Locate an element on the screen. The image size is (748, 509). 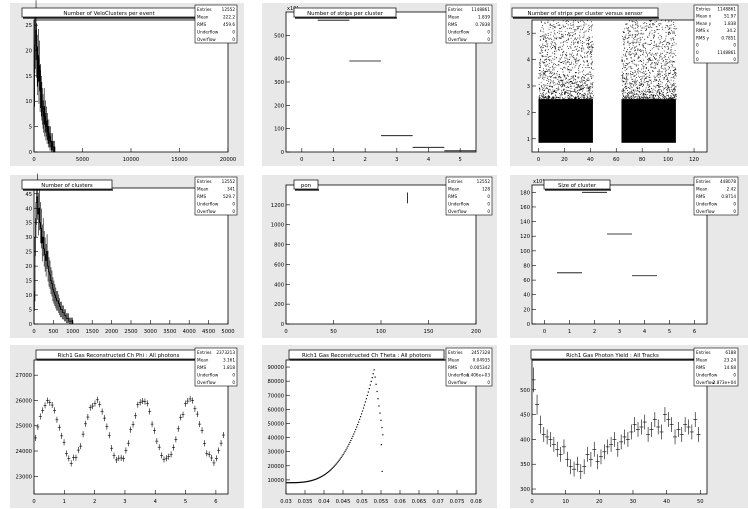
y-tick-label: 450 is located at coordinates (525, 416).